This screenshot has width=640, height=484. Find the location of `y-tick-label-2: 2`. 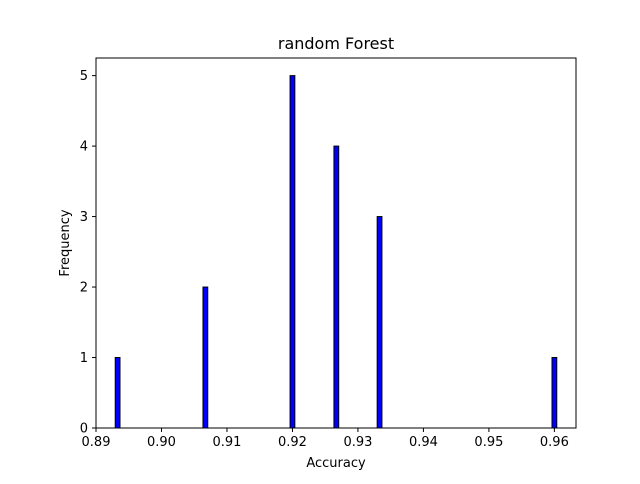

y-tick-label-2: 2 is located at coordinates (84, 288).